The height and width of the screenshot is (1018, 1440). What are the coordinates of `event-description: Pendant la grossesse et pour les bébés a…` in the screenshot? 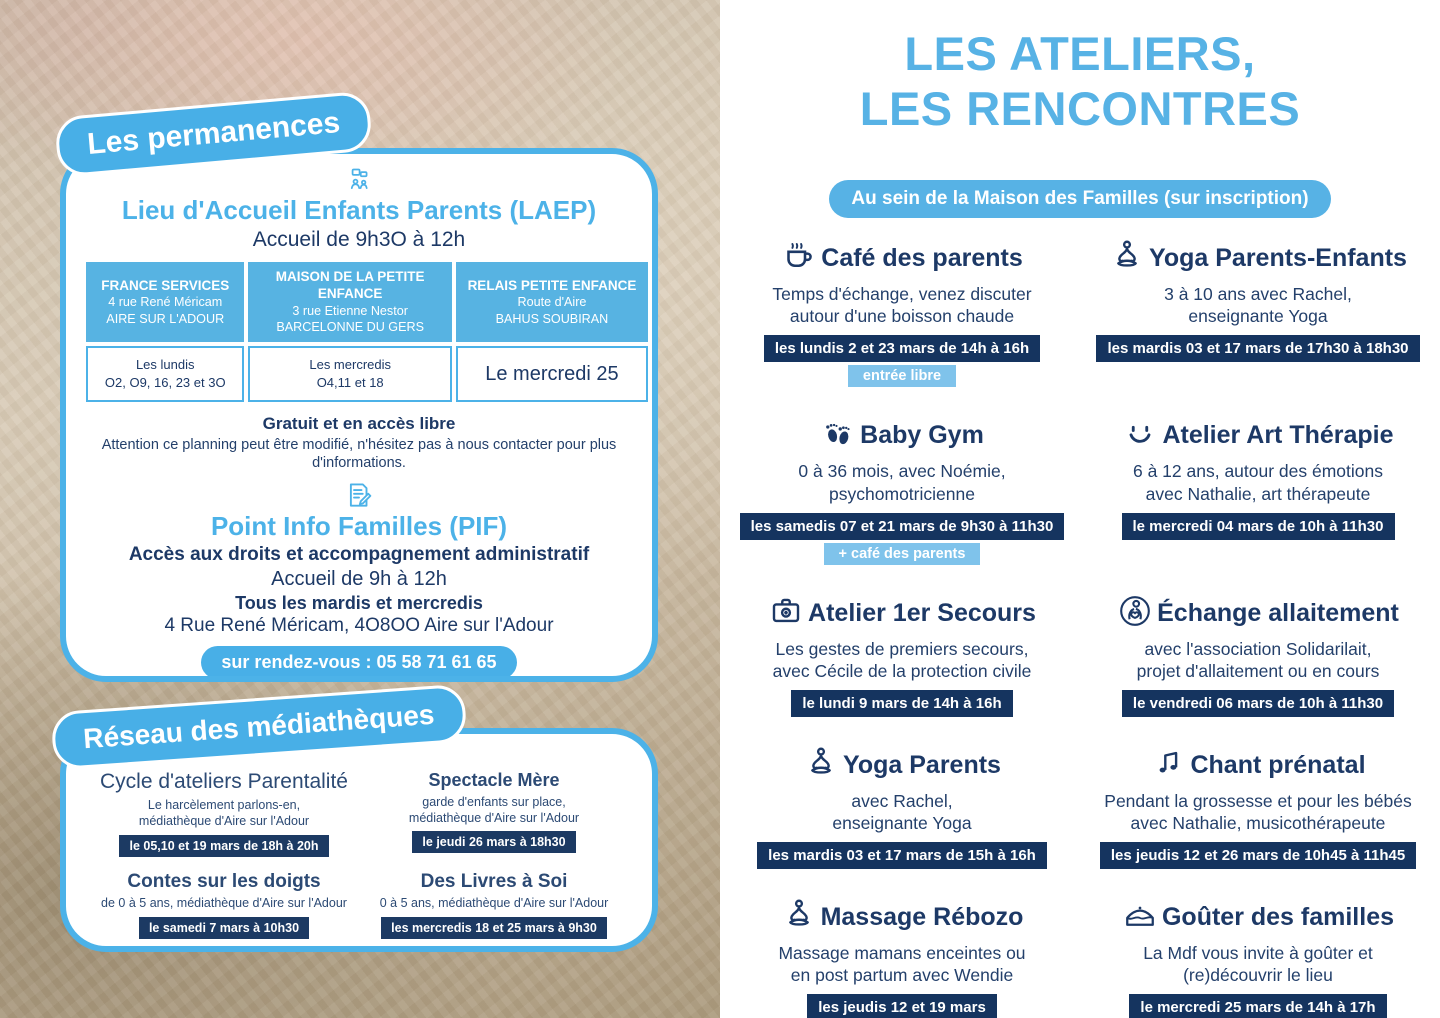 It's located at (1257, 812).